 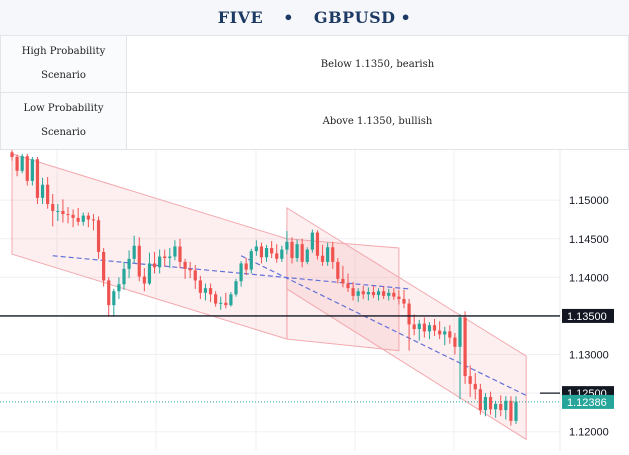 What do you see at coordinates (343, 295) in the screenshot?
I see `trend-channel-middle` at bounding box center [343, 295].